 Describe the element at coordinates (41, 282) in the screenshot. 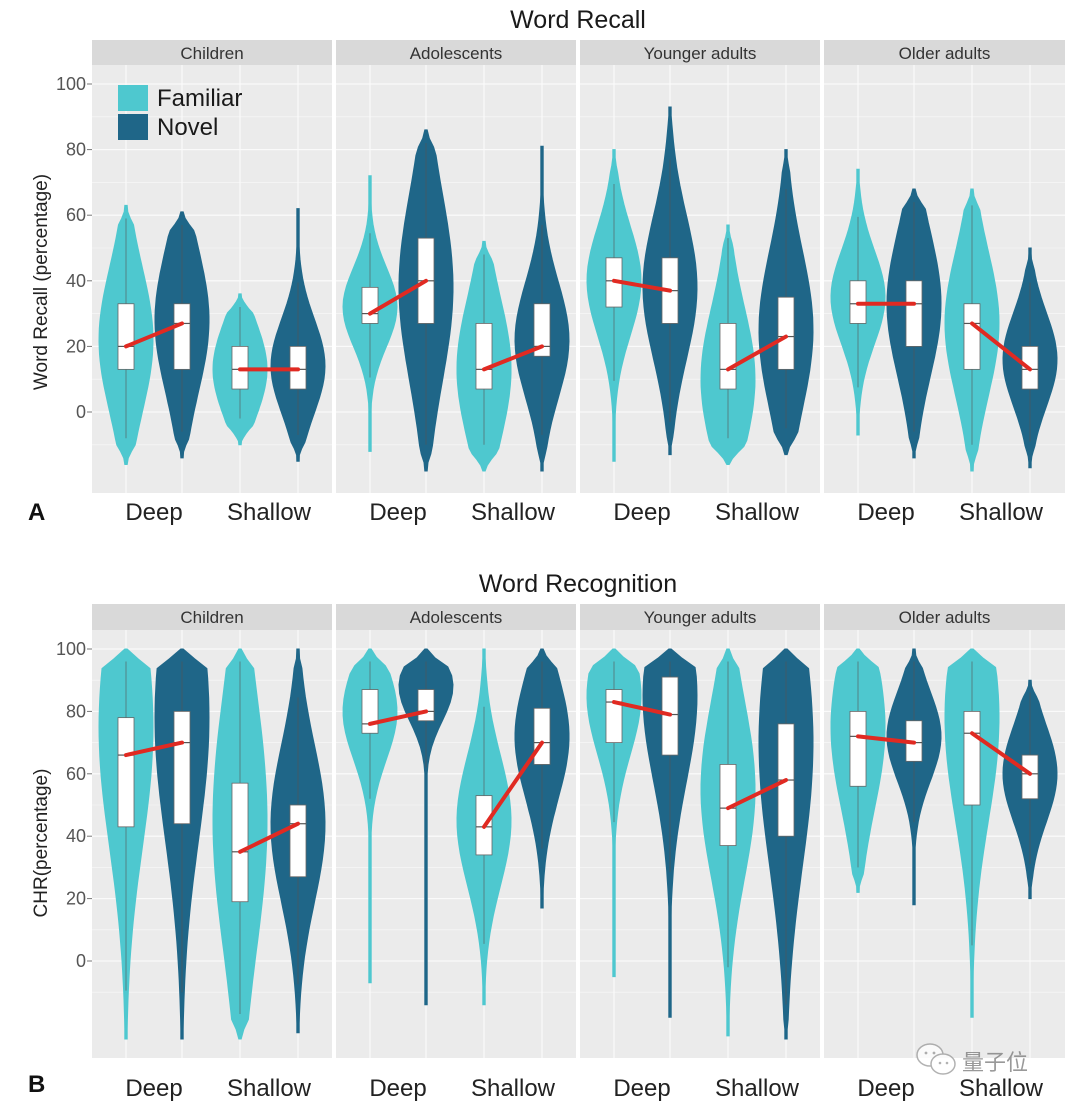

I see `chart-a-y-axis-title: Word Recall (percentage)` at that location.